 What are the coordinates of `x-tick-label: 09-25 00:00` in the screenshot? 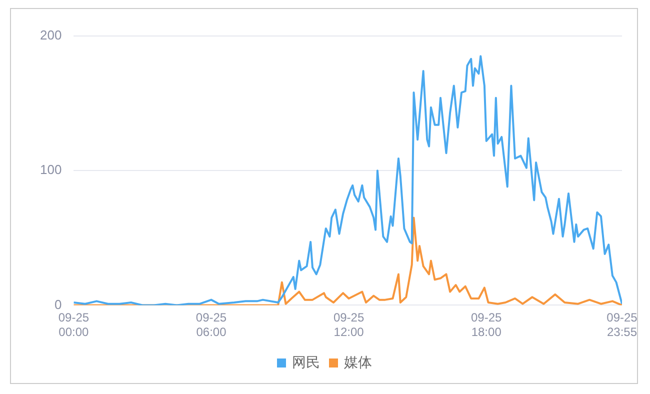 It's located at (74, 325).